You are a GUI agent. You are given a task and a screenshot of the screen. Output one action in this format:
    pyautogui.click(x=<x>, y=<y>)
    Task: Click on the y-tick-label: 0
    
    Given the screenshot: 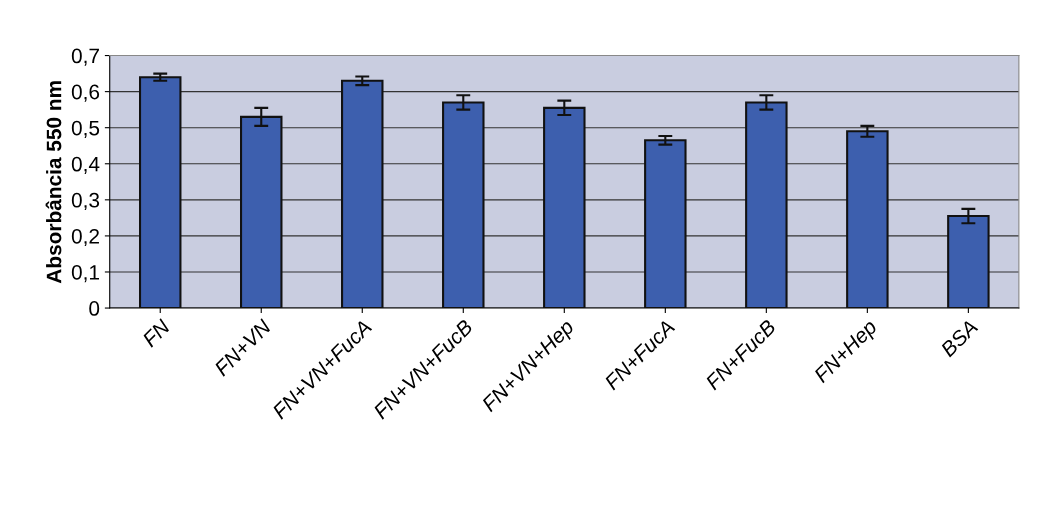 What is the action you would take?
    pyautogui.click(x=94, y=308)
    